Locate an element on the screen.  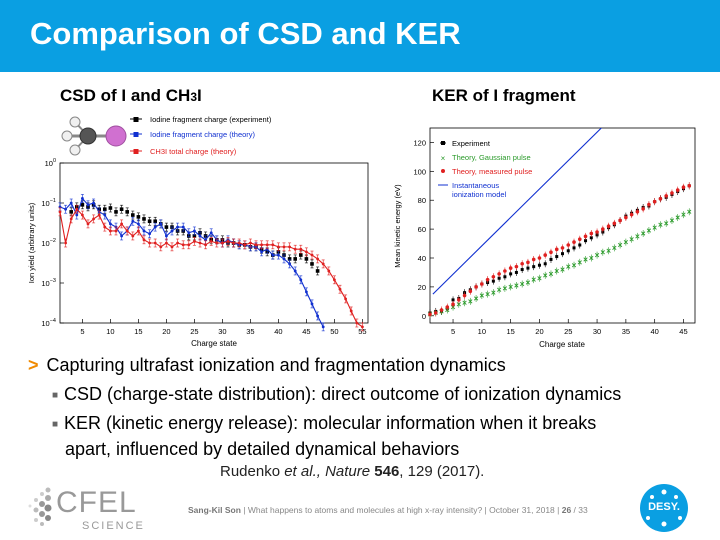
csd-x-tick-label: 40 is located at coordinates (278, 331).